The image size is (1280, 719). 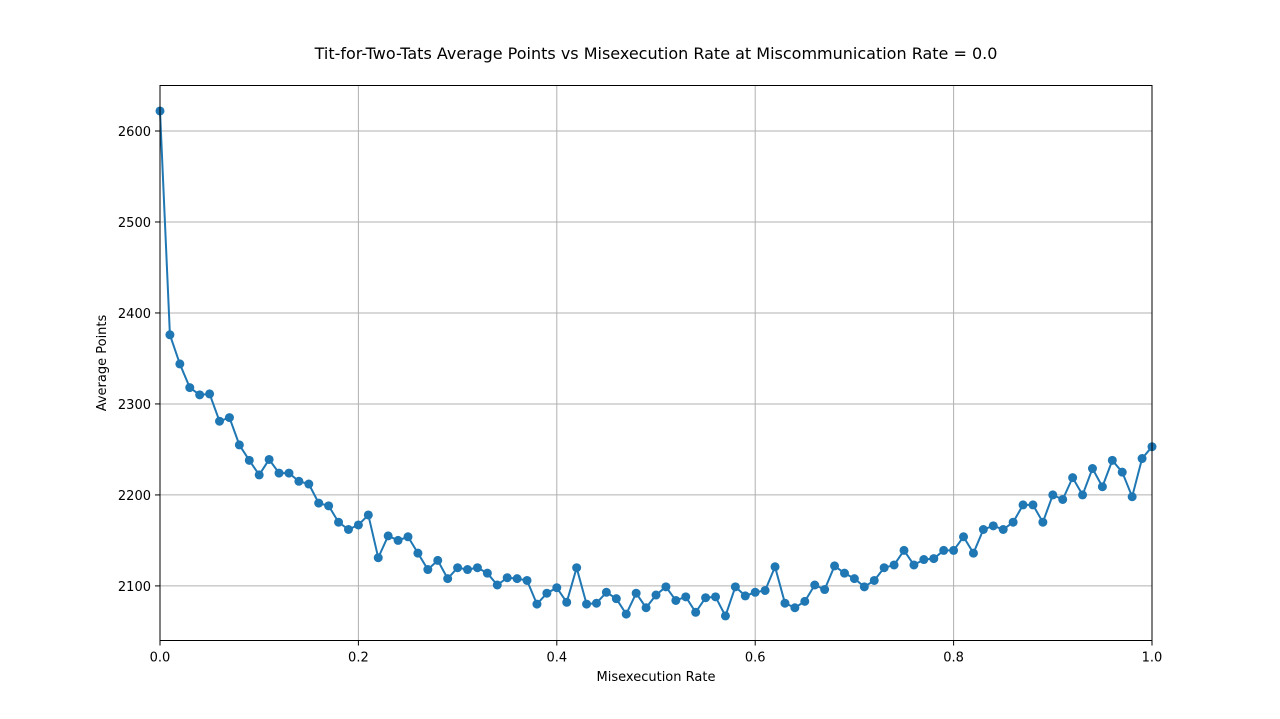 I want to click on y-tick-label: 2500, so click(x=134, y=223).